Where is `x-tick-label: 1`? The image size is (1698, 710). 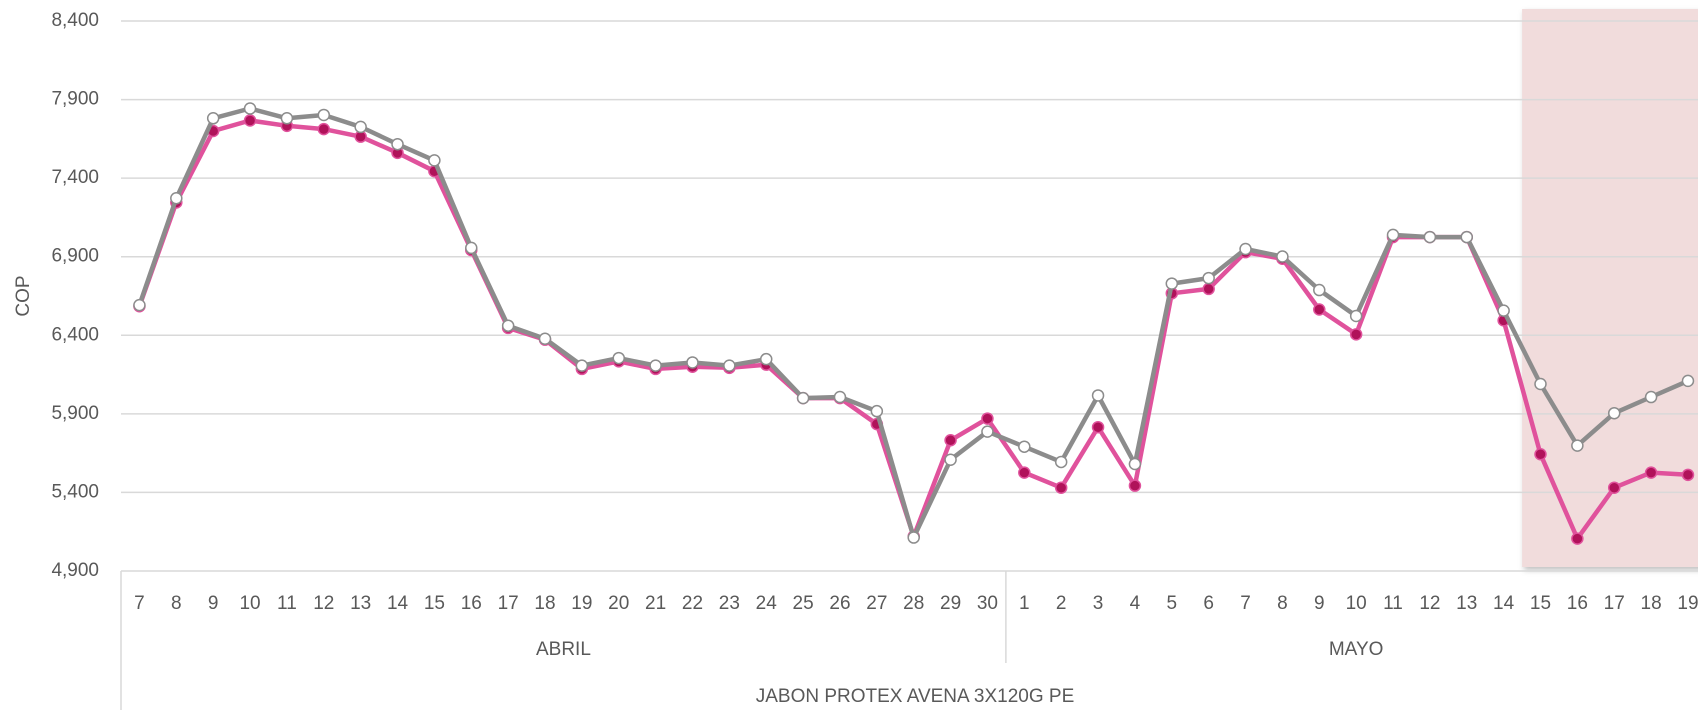 x-tick-label: 1 is located at coordinates (1024, 603).